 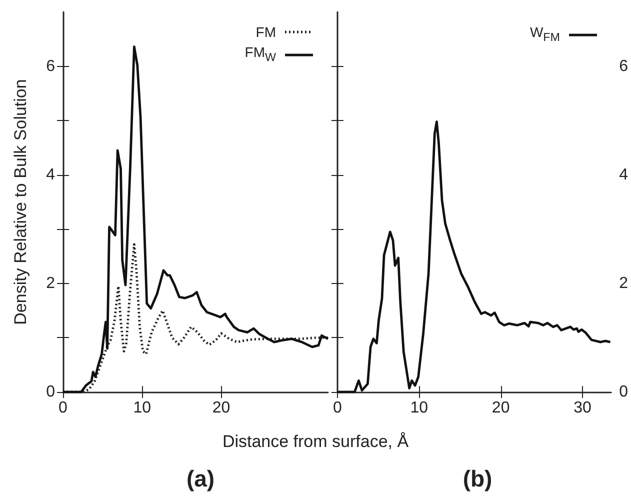 I want to click on x-axis-title: Distance from surface, Å, so click(x=315, y=442).